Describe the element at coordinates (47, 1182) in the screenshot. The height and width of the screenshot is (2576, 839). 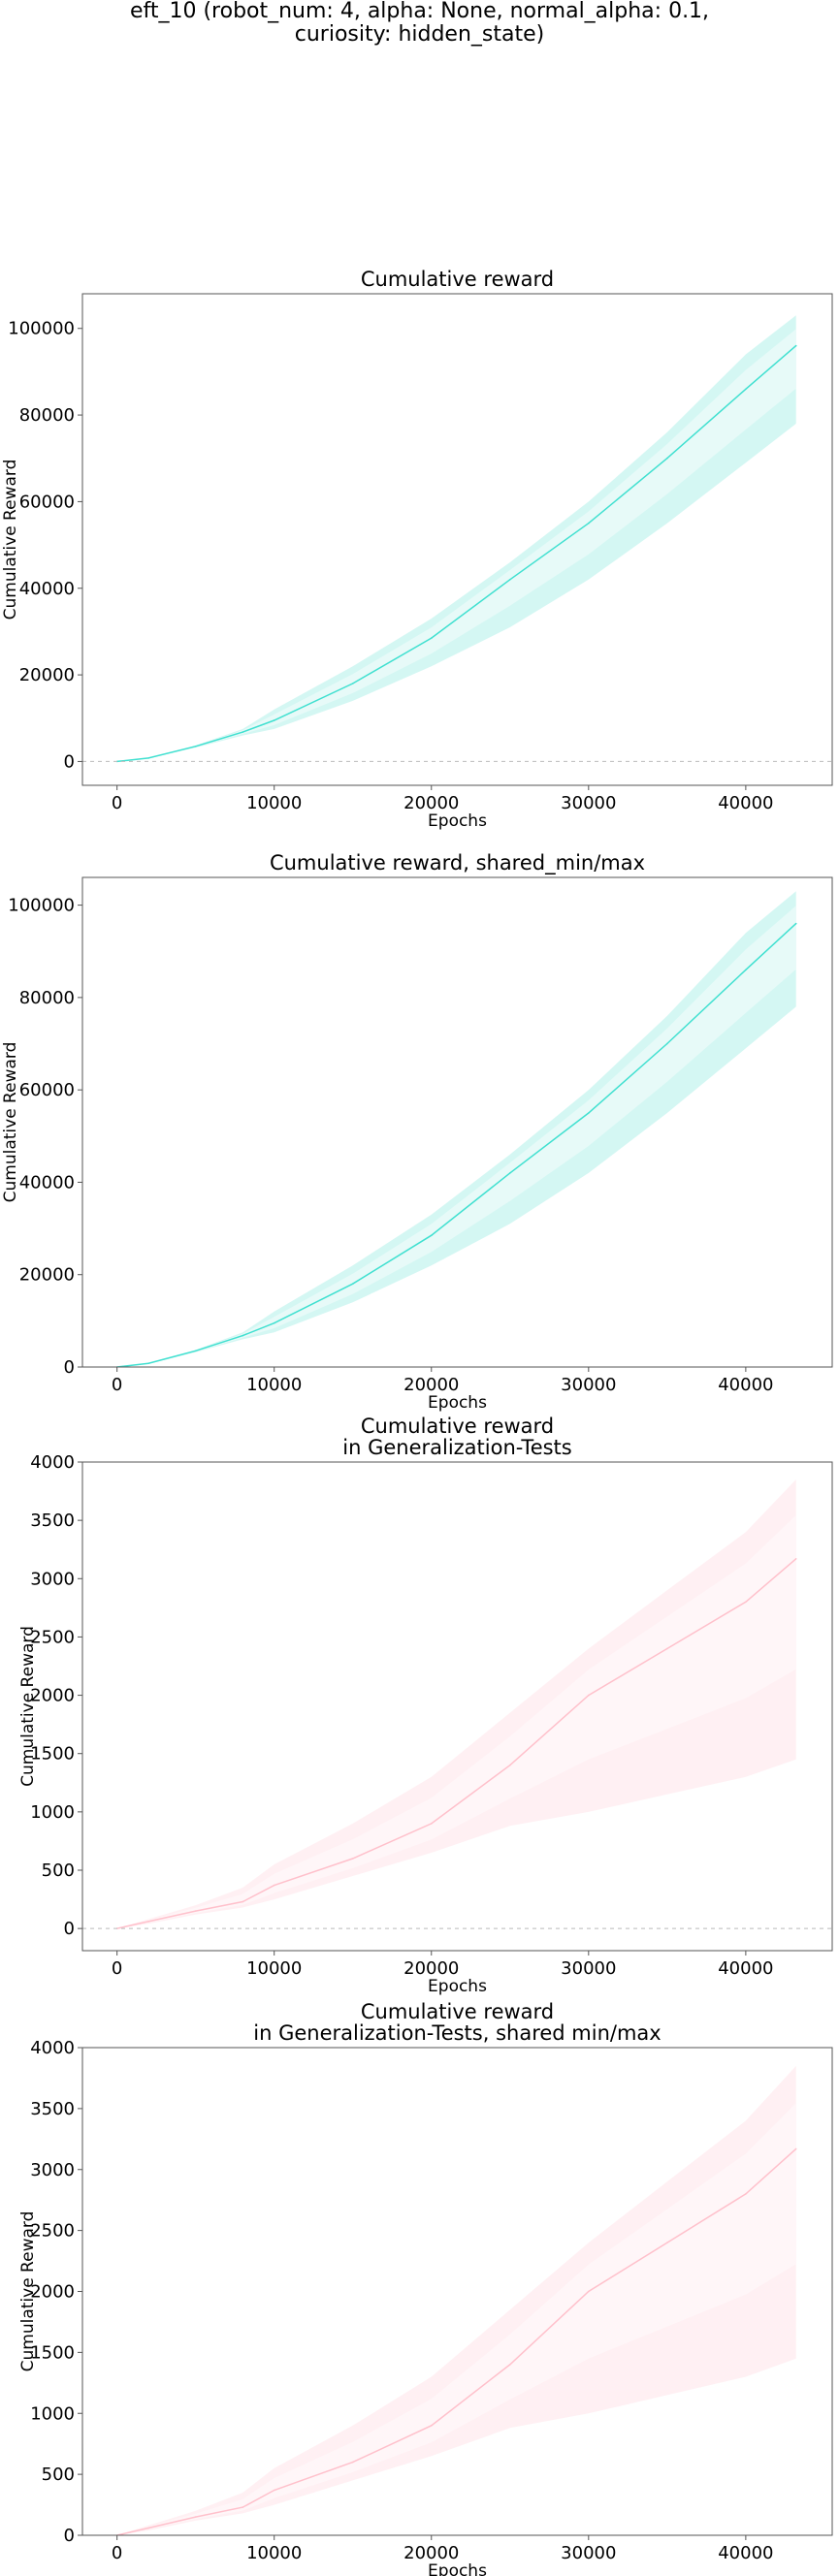
I see `y-tick-label: 40000` at that location.